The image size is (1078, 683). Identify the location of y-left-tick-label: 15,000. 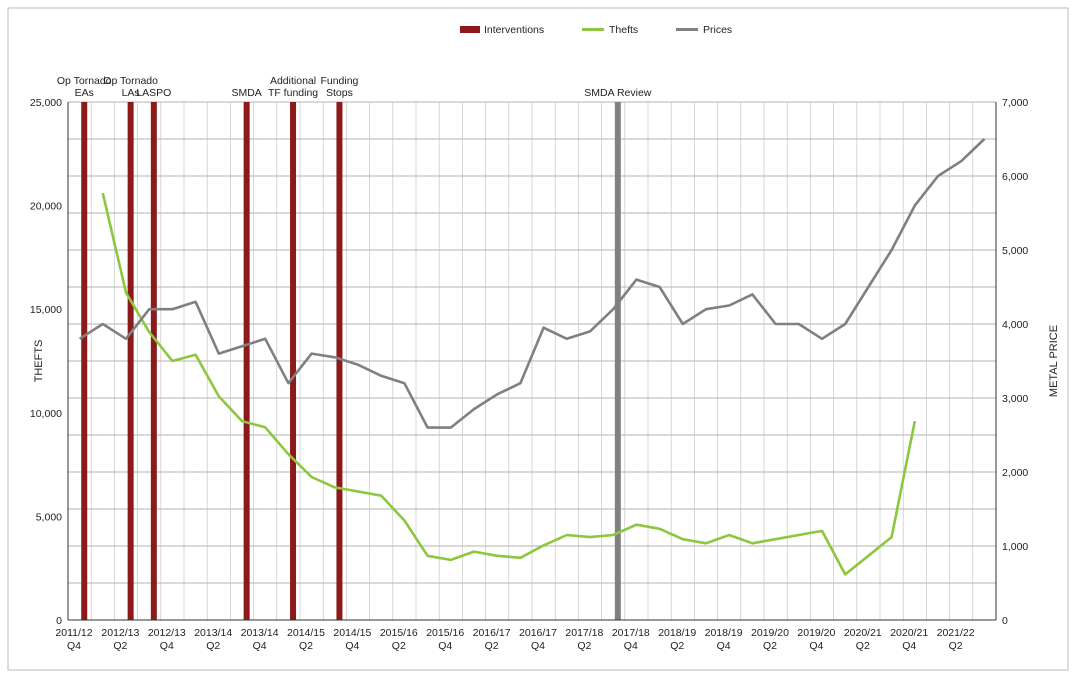
(46, 310).